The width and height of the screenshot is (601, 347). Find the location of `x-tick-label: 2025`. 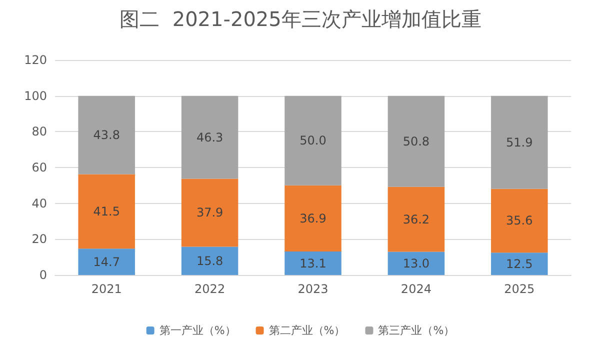

x-tick-label: 2025 is located at coordinates (519, 289).